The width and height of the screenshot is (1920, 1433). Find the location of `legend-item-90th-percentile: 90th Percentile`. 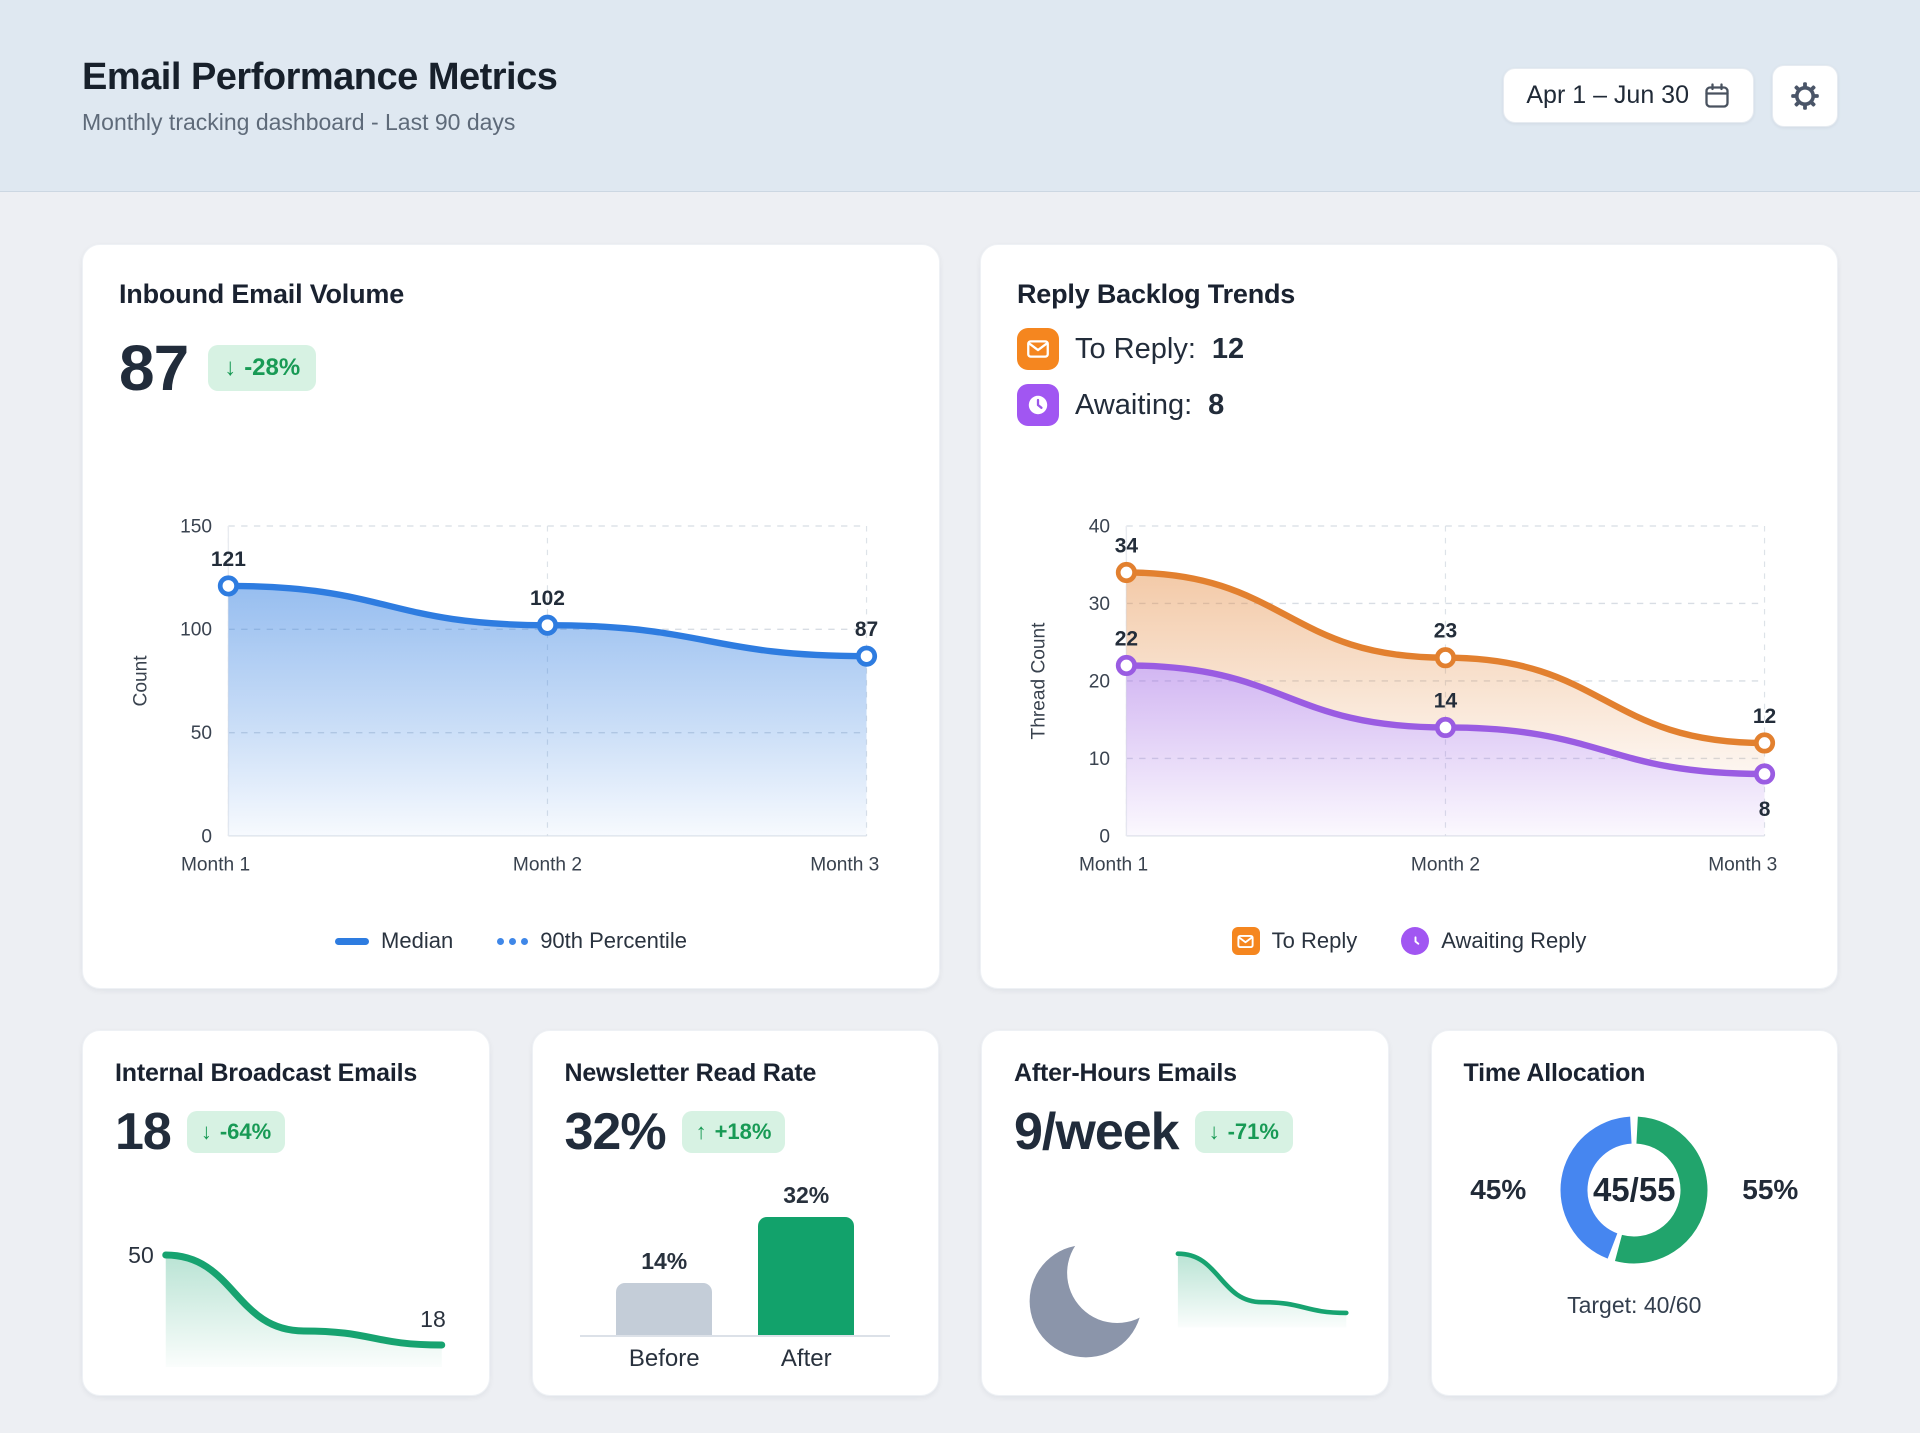

legend-item-90th-percentile: 90th Percentile is located at coordinates (592, 941).